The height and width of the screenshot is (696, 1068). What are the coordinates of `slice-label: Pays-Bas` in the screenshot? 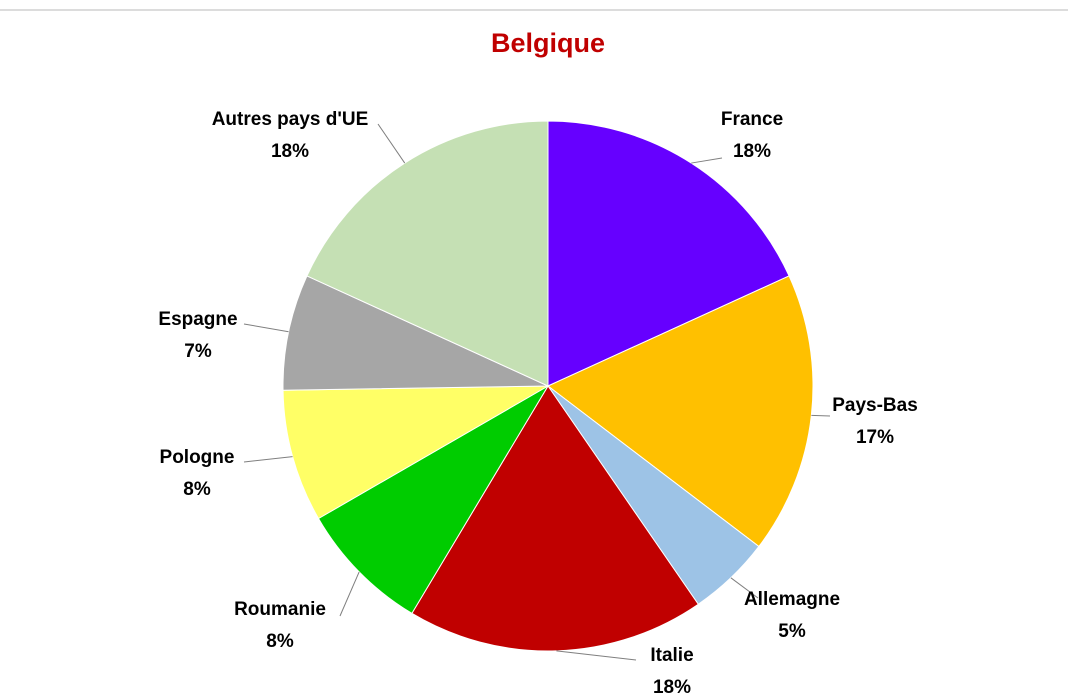 It's located at (875, 405).